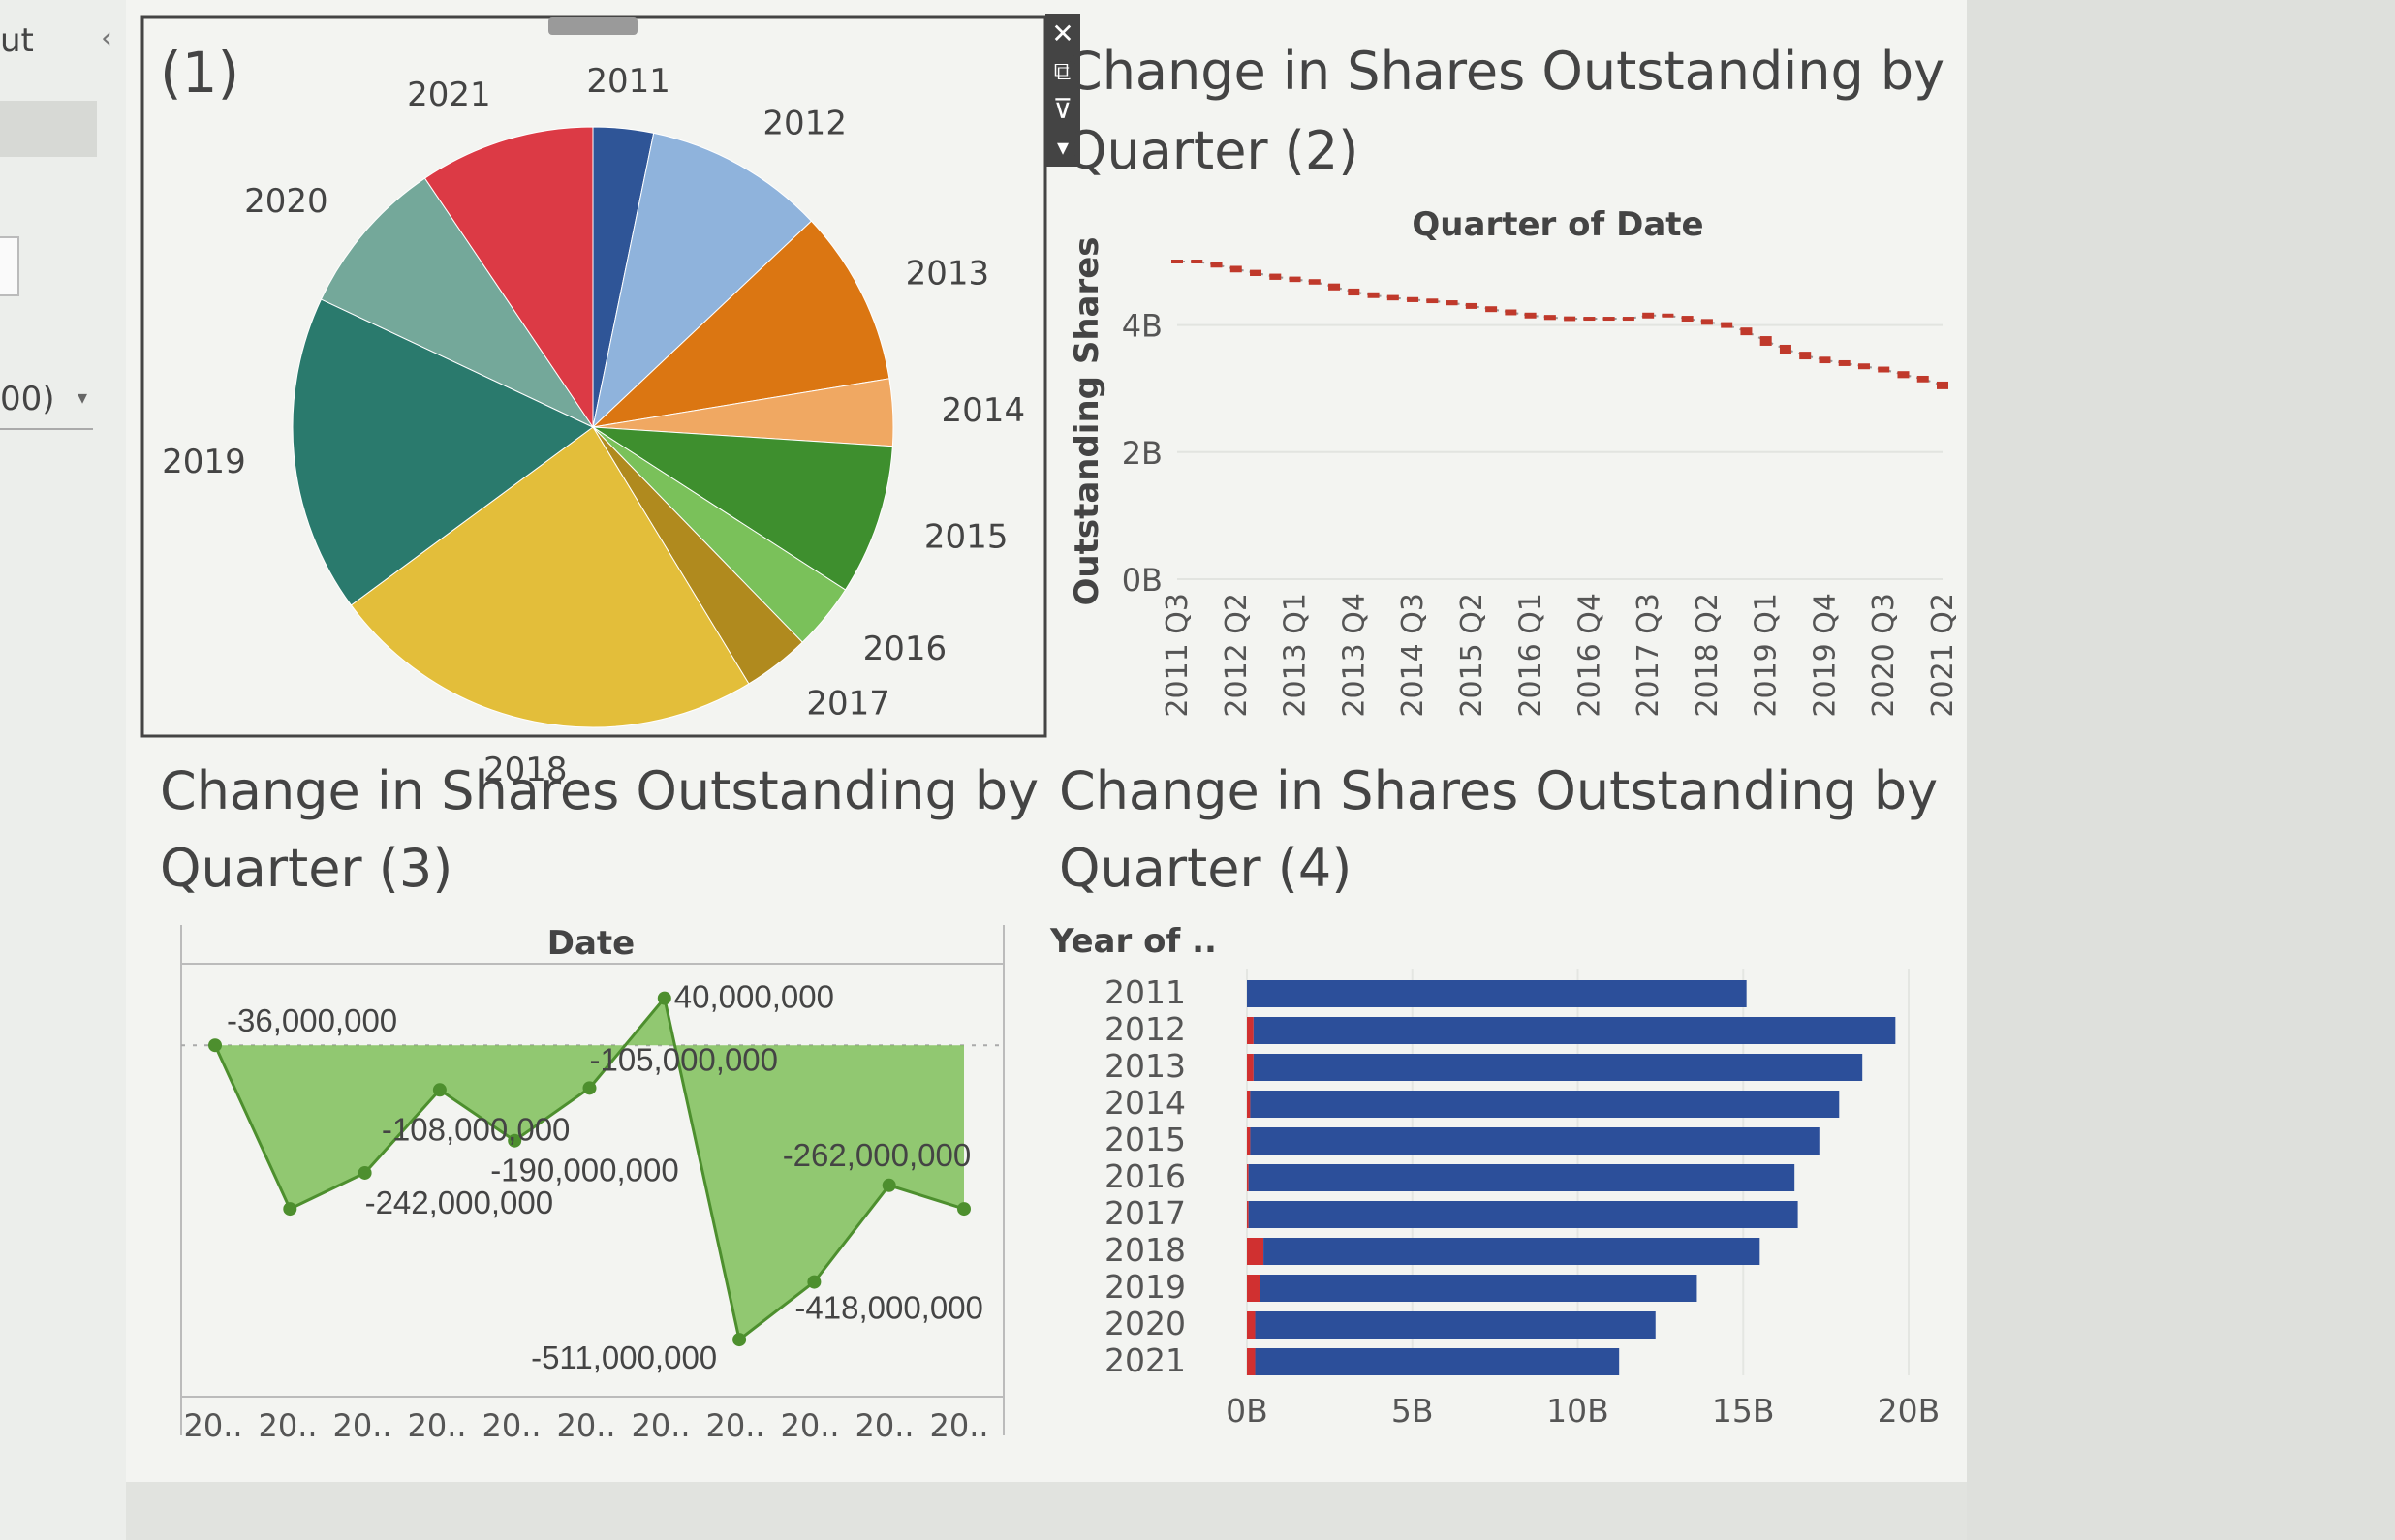 The image size is (2395, 1540). What do you see at coordinates (1432, 301) in the screenshot?
I see `line-point-2014-Q4` at bounding box center [1432, 301].